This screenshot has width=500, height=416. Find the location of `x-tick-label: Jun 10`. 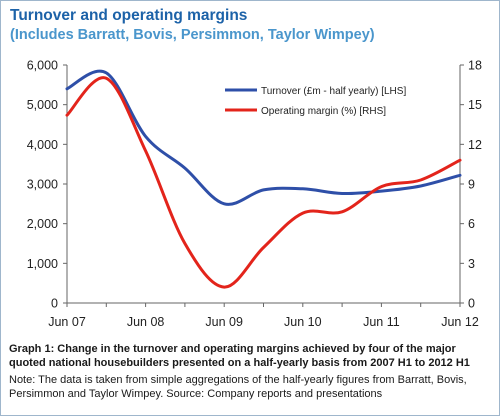

x-tick-label: Jun 10 is located at coordinates (303, 322).